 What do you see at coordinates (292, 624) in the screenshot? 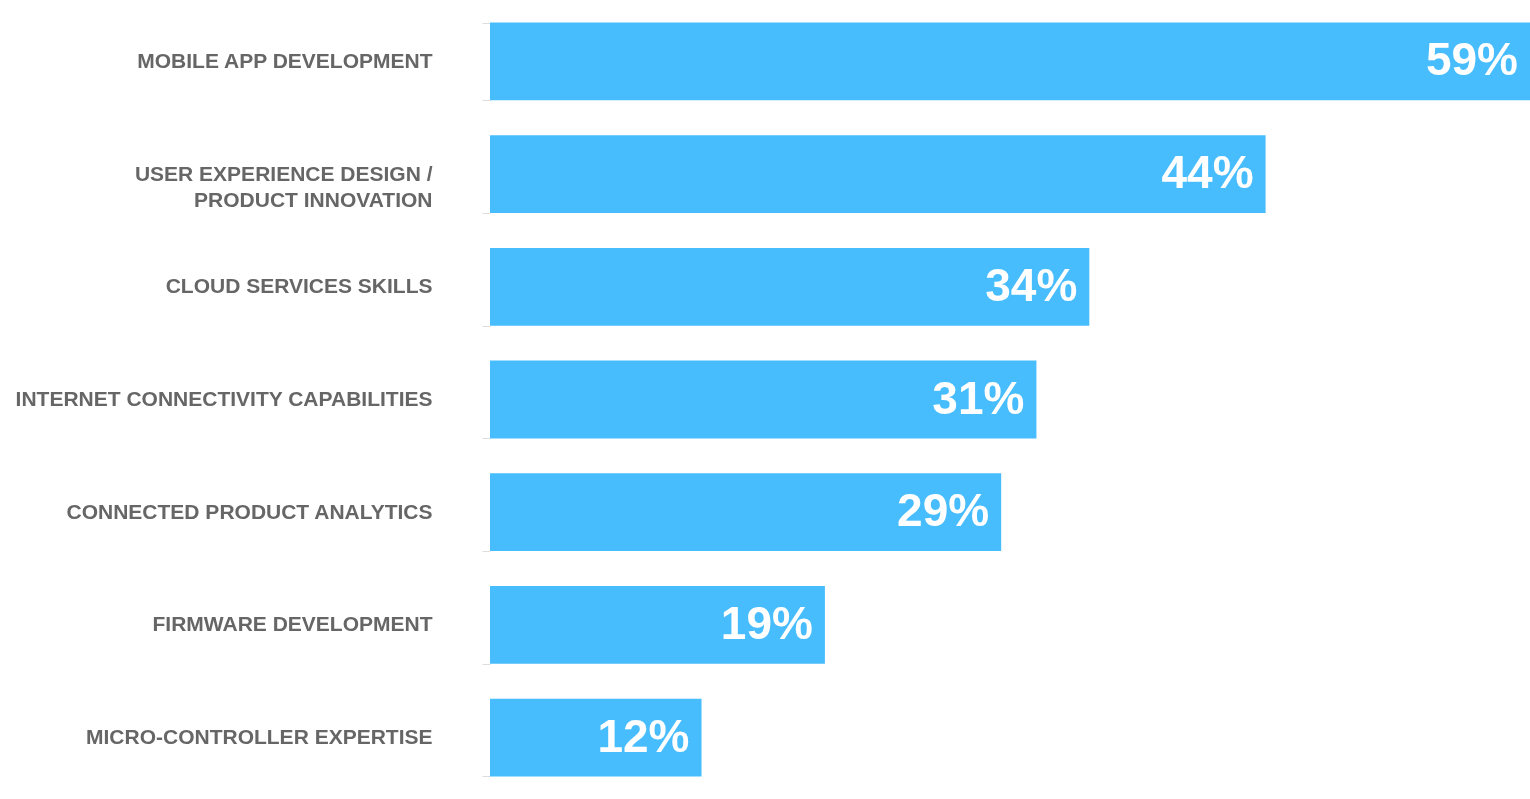
I see `y-tick-label: FIRMWARE DEVELOPMENT` at bounding box center [292, 624].